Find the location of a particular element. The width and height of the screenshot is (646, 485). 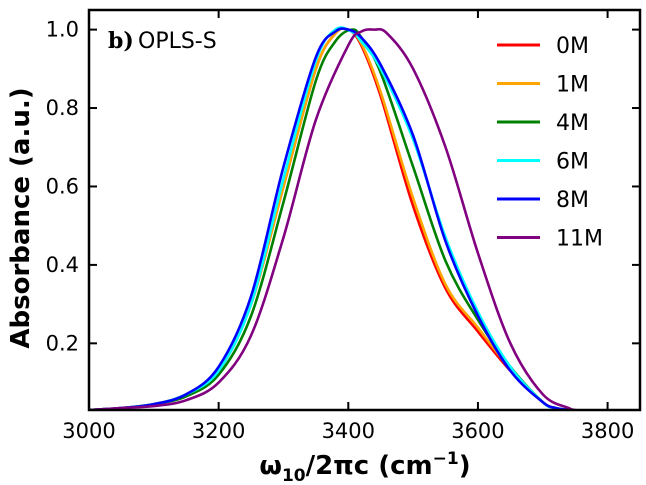

legend-entry-0m: 0M is located at coordinates (543, 46).